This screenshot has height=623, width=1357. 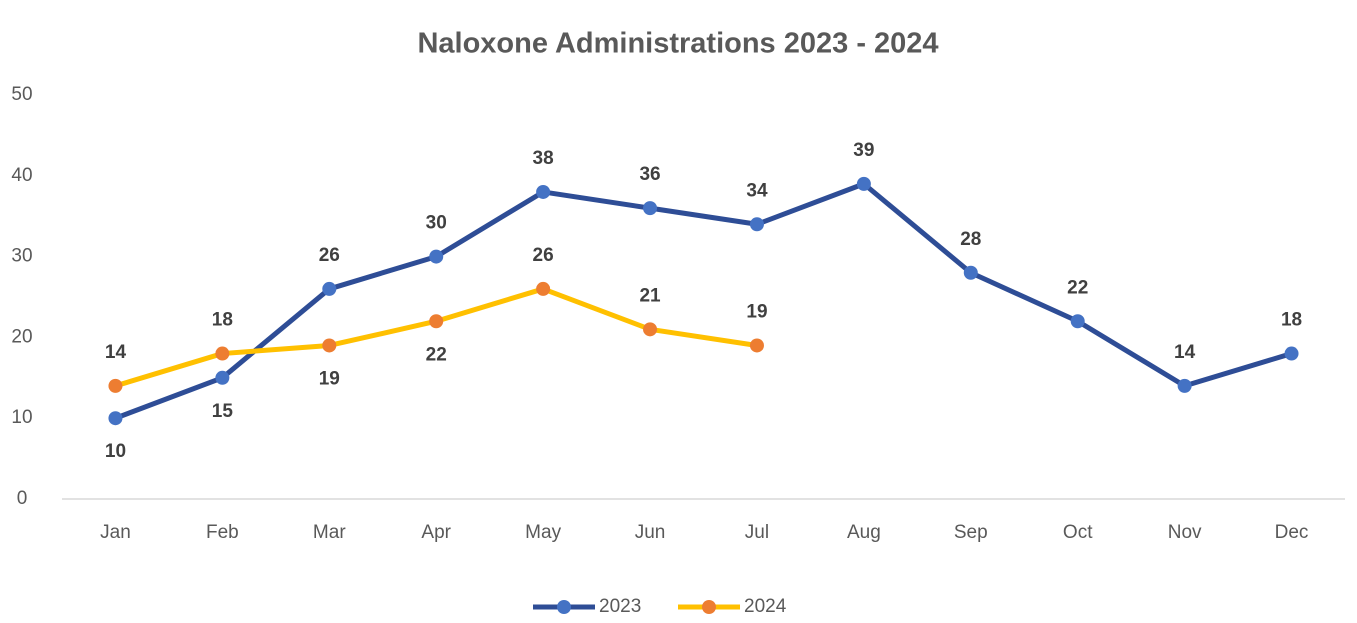 I want to click on x-tick-label: Feb, so click(x=222, y=532).